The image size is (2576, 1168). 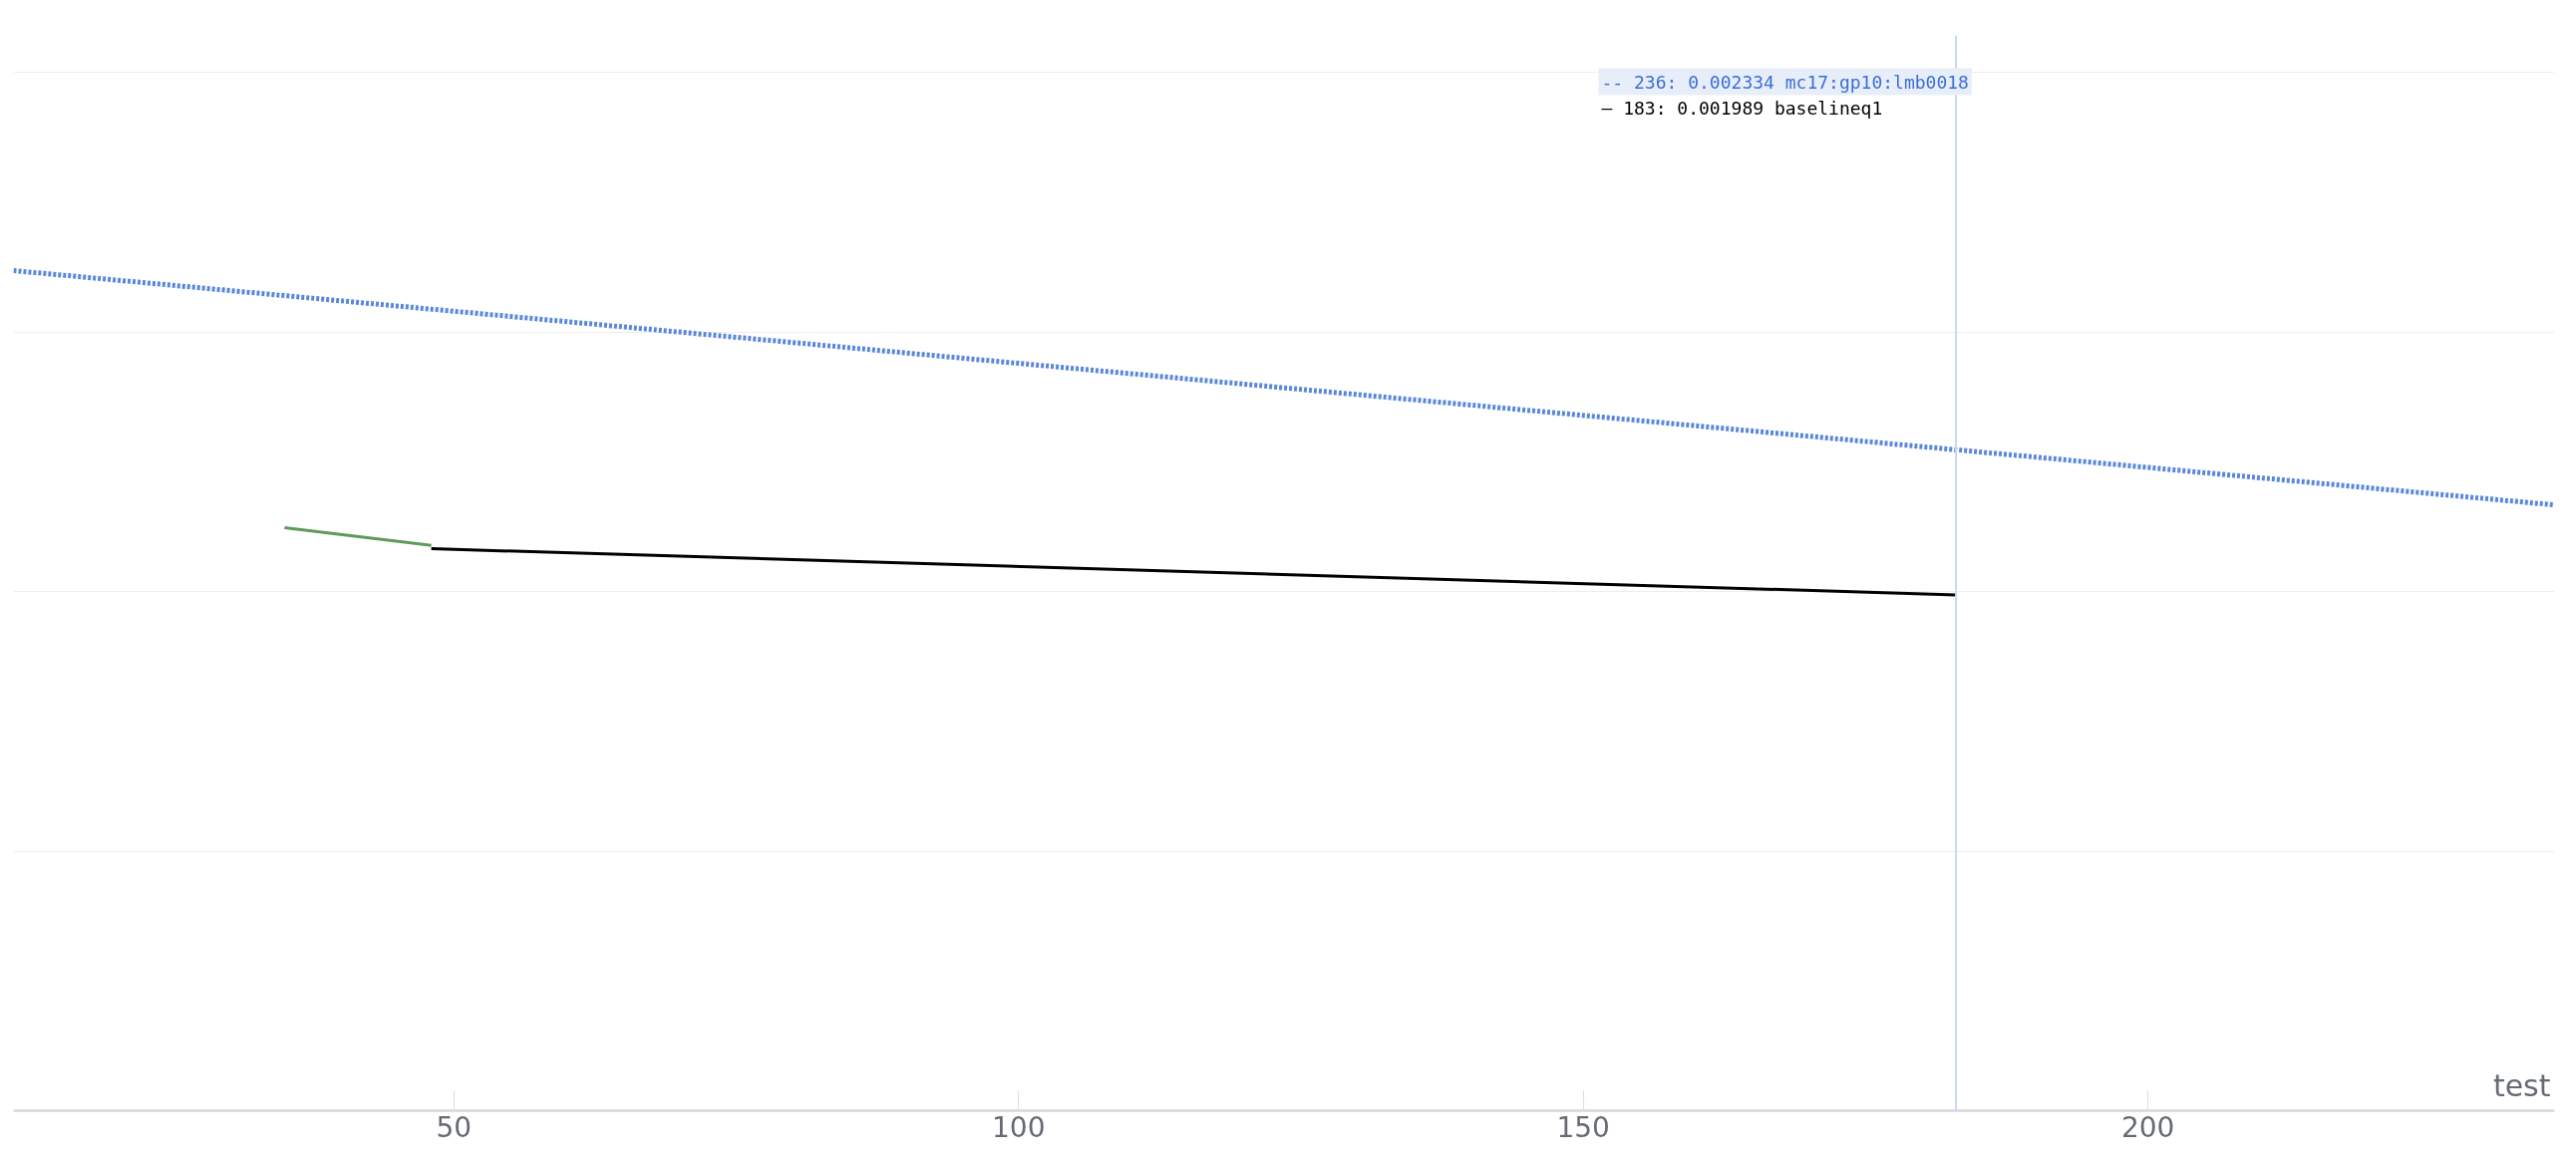 What do you see at coordinates (454, 1127) in the screenshot?
I see `x-tick-label: 50` at bounding box center [454, 1127].